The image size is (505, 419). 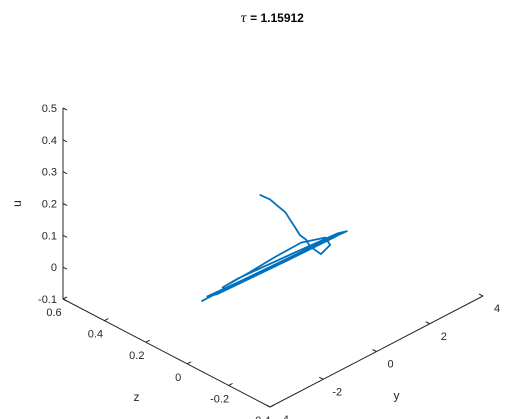 I want to click on z-tick-label: 0, so click(x=54, y=268).